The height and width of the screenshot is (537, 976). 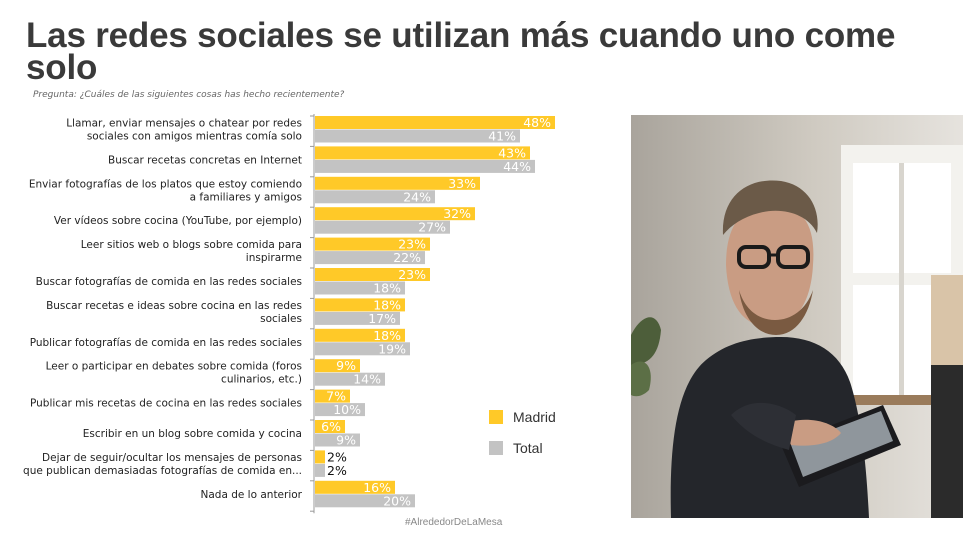 I want to click on data-label: 7%, so click(x=336, y=396).